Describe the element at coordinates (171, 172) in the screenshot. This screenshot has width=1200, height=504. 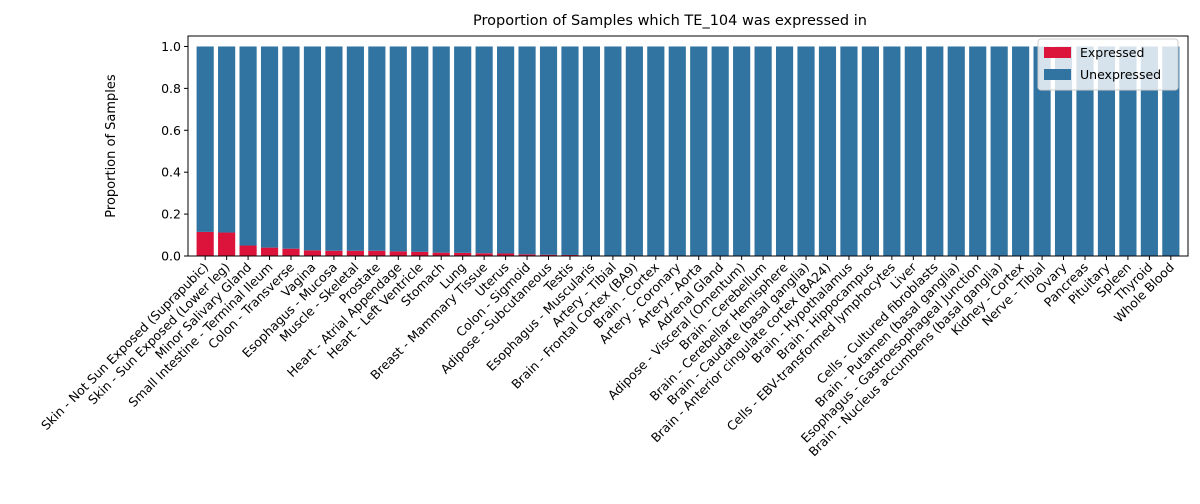
I see `y-tick-label: 0.4` at that location.